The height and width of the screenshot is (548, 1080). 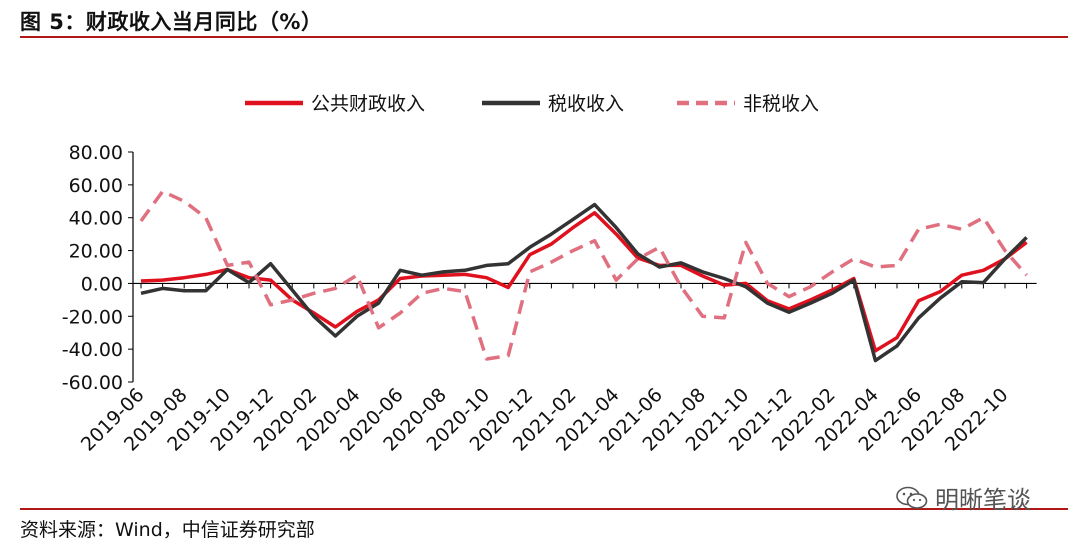 What do you see at coordinates (167, 530) in the screenshot?
I see `source-note: 资料来源：Wind，中信证券研究部` at bounding box center [167, 530].